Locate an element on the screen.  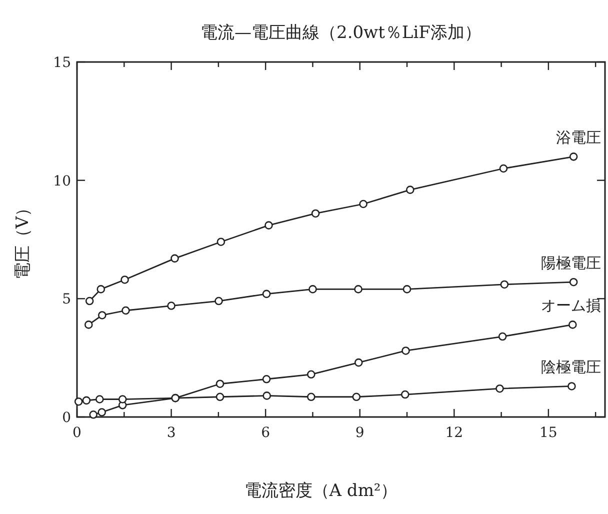
x-tick-label: 9 is located at coordinates (359, 433).